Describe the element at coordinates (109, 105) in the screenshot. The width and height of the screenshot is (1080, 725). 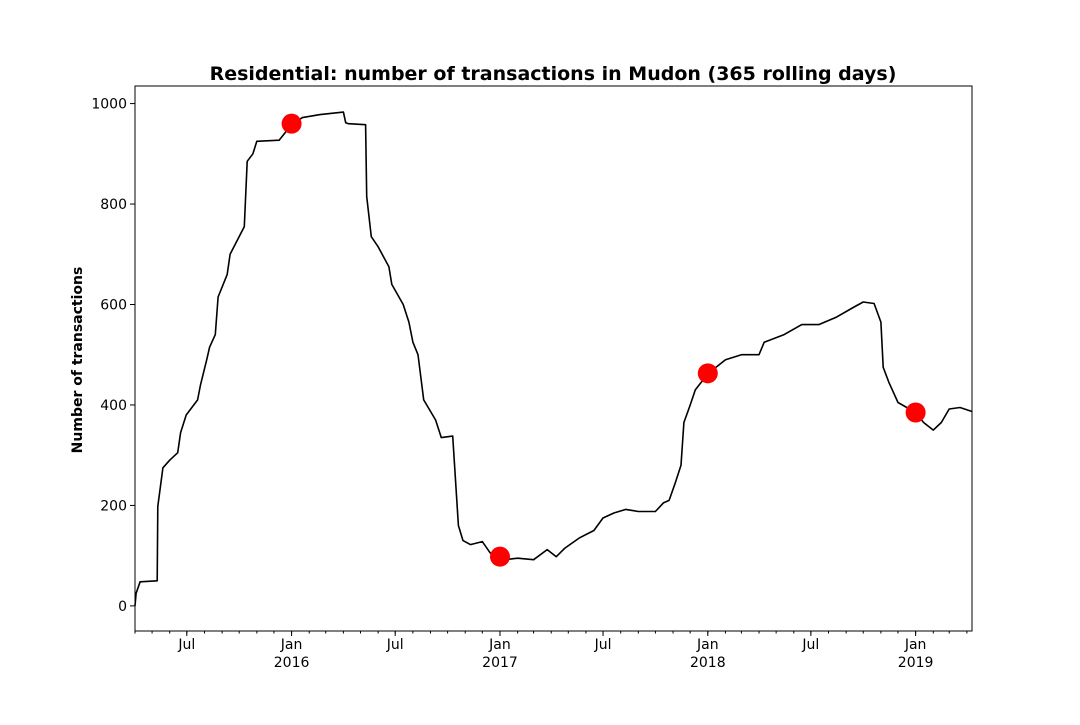
I see `y-tick-label: 1000` at that location.